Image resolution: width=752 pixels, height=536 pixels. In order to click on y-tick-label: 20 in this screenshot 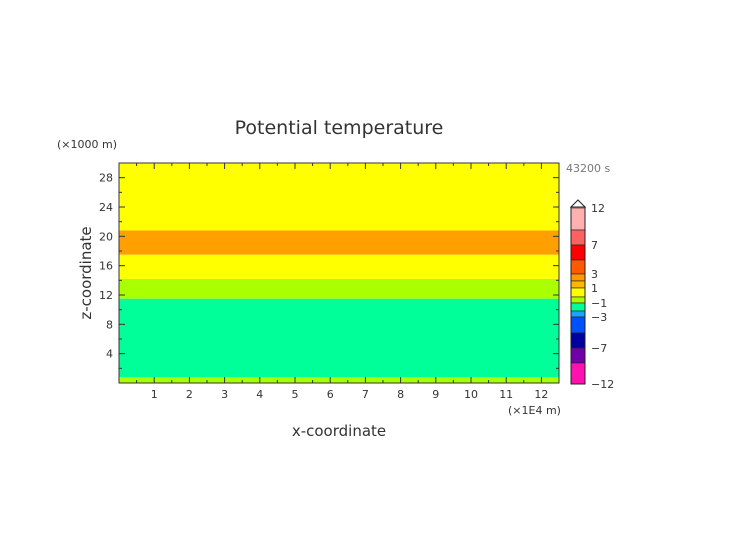, I will do `click(106, 236)`.